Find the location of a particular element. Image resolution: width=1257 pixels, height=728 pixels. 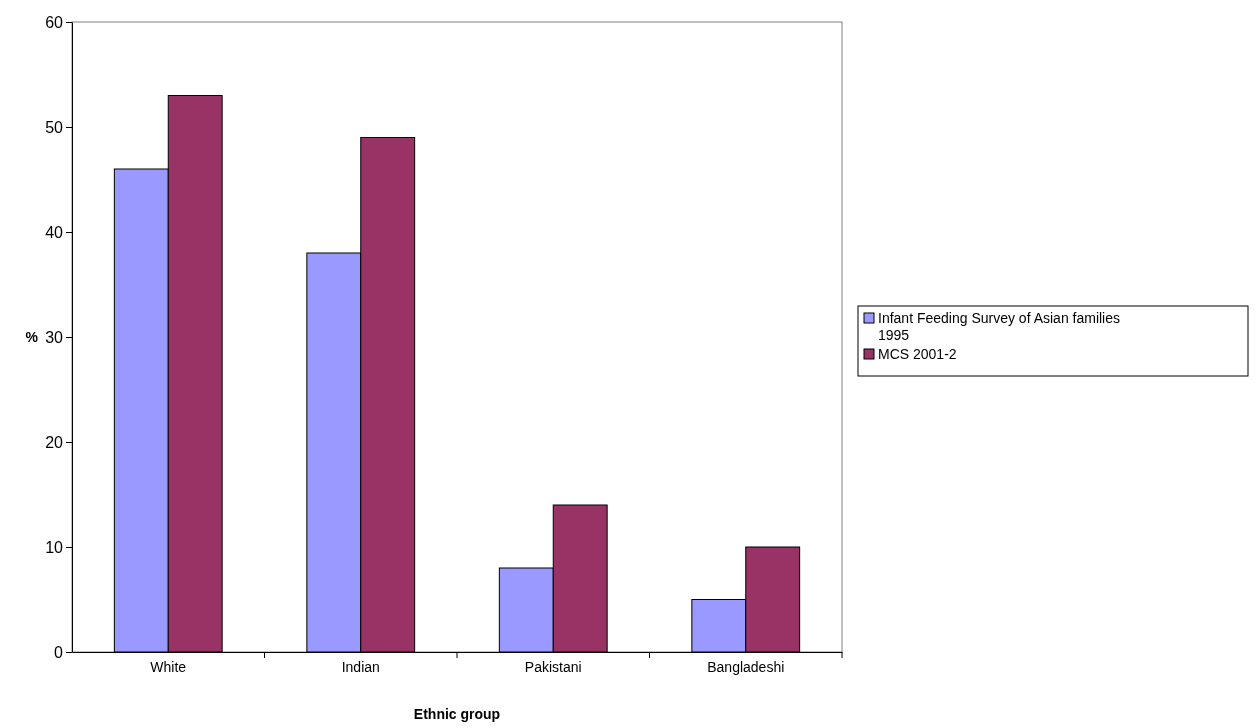

y-tick-label: 60 is located at coordinates (54, 22).